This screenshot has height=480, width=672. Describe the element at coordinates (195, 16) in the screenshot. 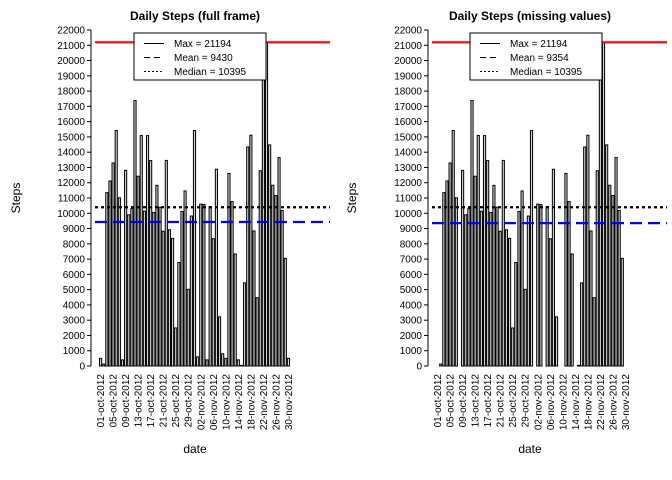

I see `chart-title: Daily Steps (full frame)` at that location.